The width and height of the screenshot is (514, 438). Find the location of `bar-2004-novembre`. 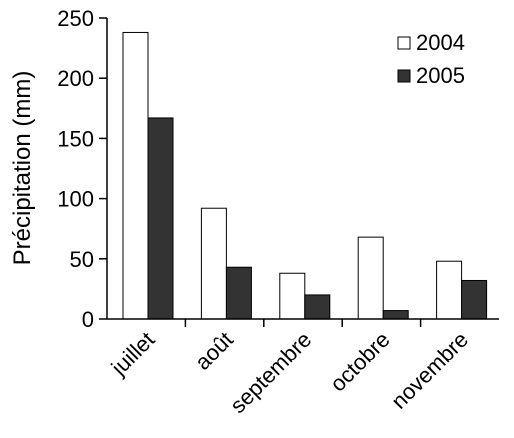

bar-2004-novembre is located at coordinates (449, 290).